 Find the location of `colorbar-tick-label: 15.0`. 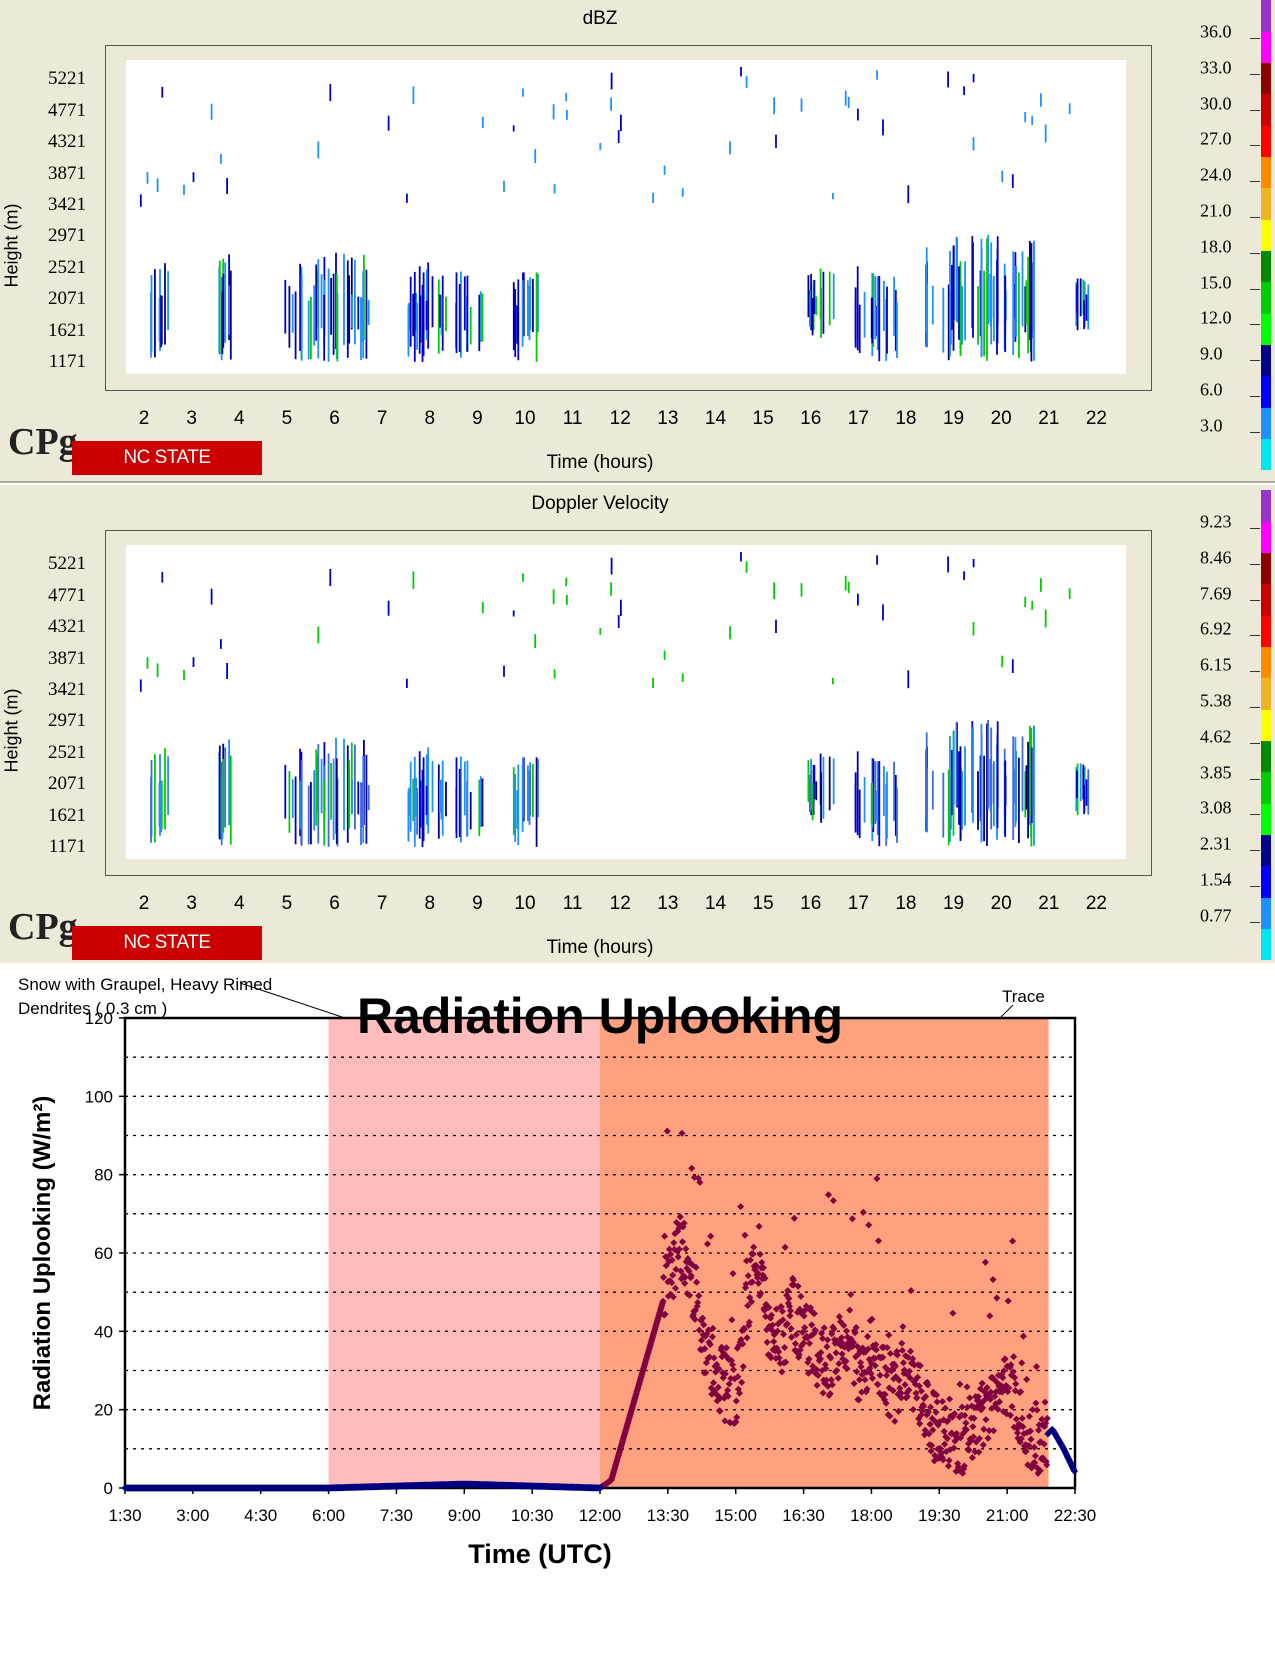

colorbar-tick-label: 15.0 is located at coordinates (1216, 282).